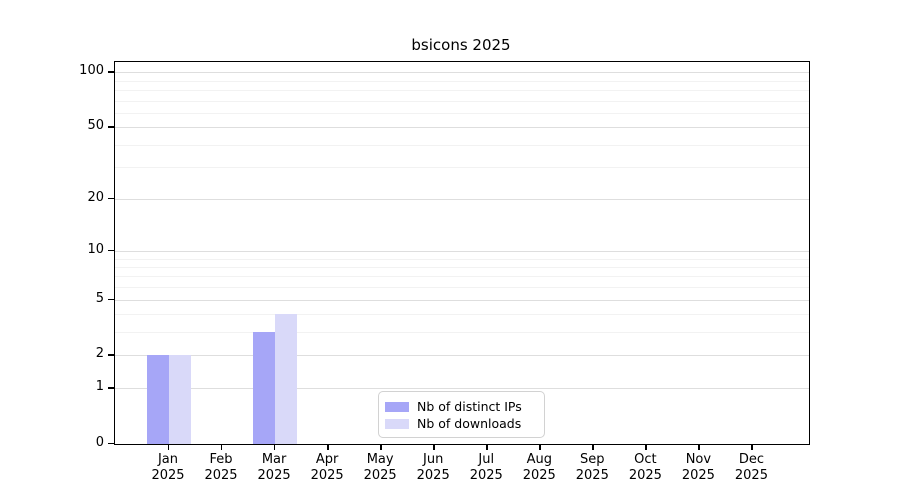 The width and height of the screenshot is (900, 500). I want to click on legend-row-downloads: Nb of downloads, so click(460, 423).